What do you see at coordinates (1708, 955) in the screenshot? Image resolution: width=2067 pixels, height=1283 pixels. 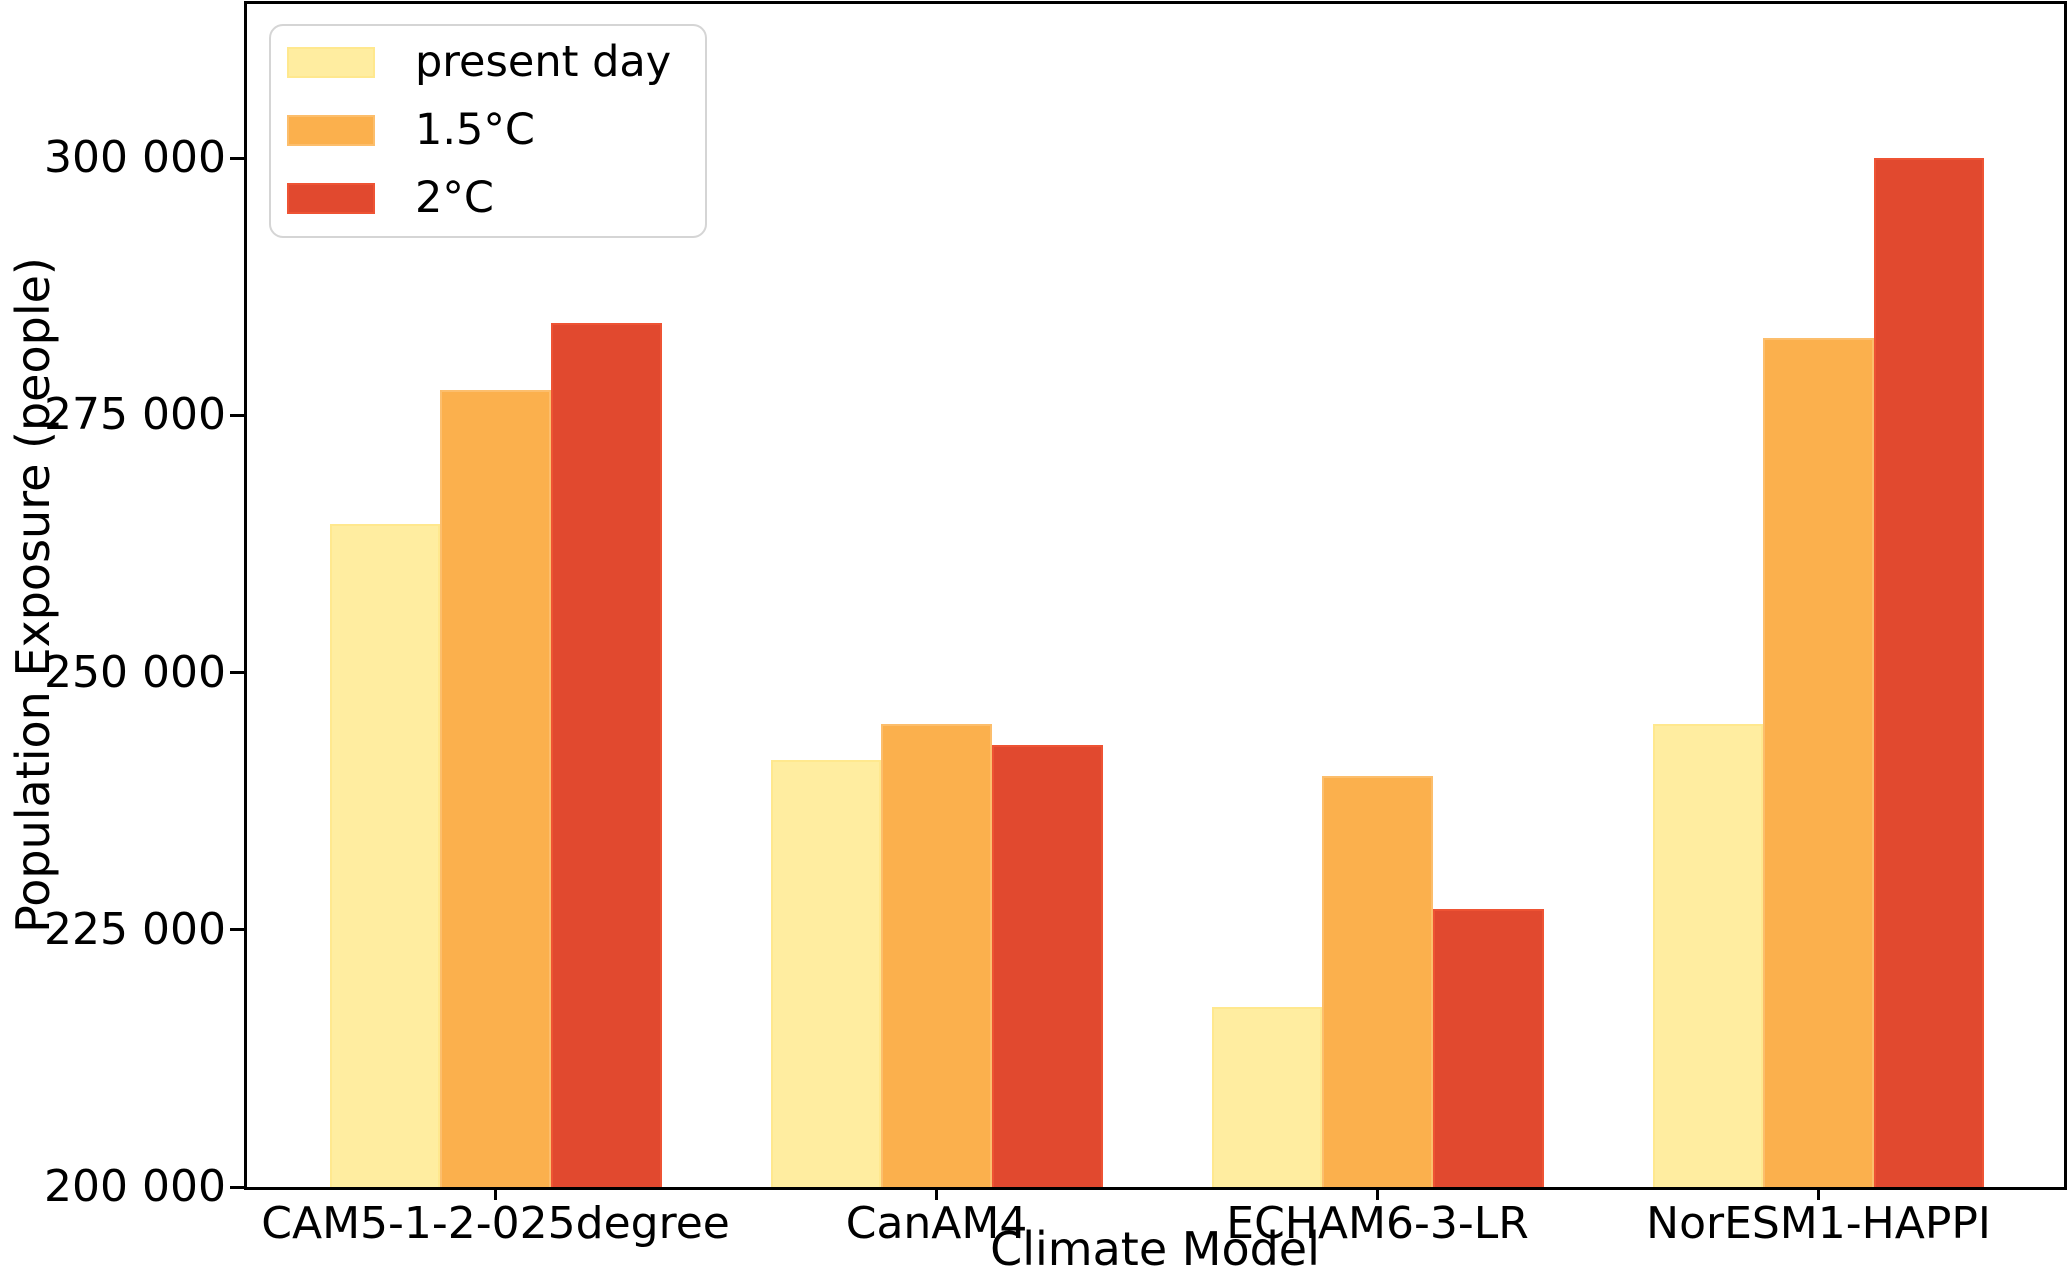 I see `bar-noresm1-happi-present-day` at bounding box center [1708, 955].